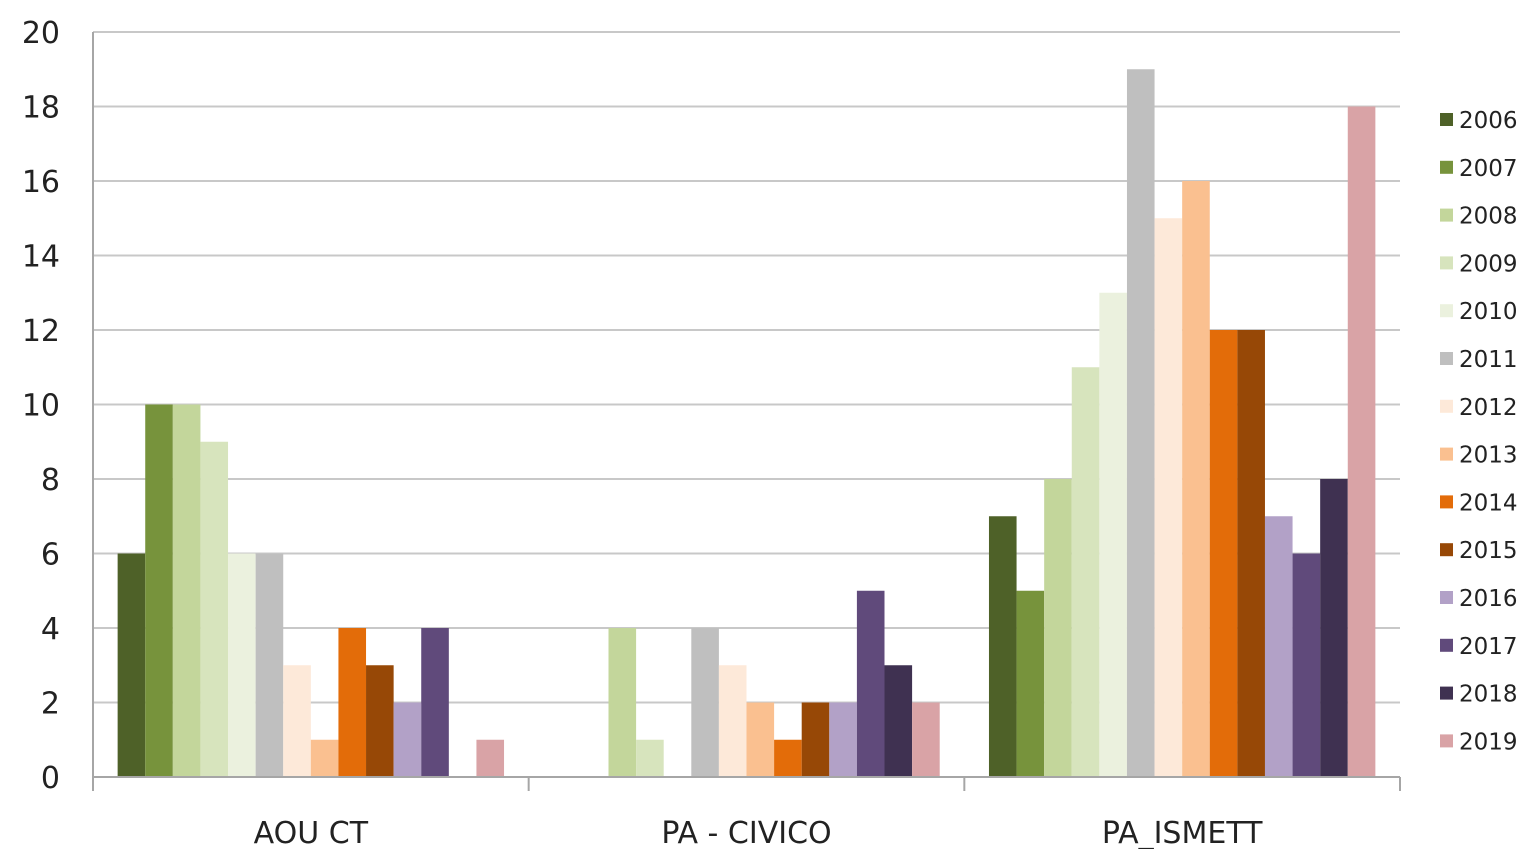 This screenshot has width=1519, height=849. What do you see at coordinates (1182, 832) in the screenshot?
I see `x-category-label: PA_ISMETT` at bounding box center [1182, 832].